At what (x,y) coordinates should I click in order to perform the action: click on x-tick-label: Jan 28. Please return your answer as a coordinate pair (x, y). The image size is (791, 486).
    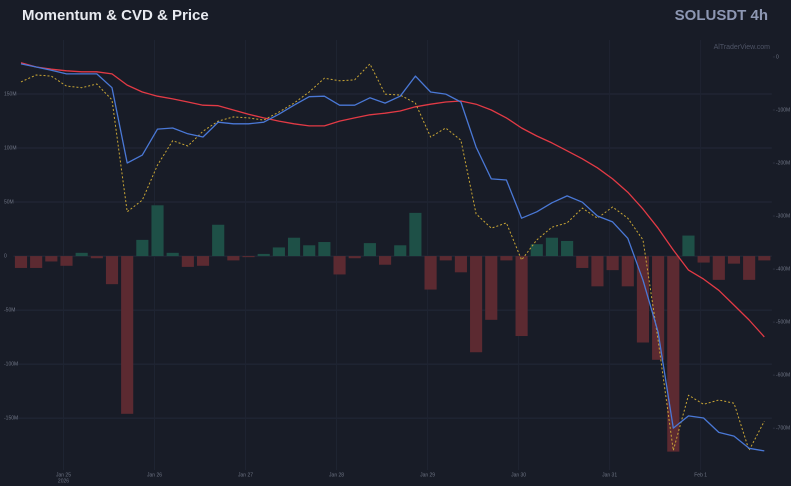
    Looking at the image, I should click on (336, 475).